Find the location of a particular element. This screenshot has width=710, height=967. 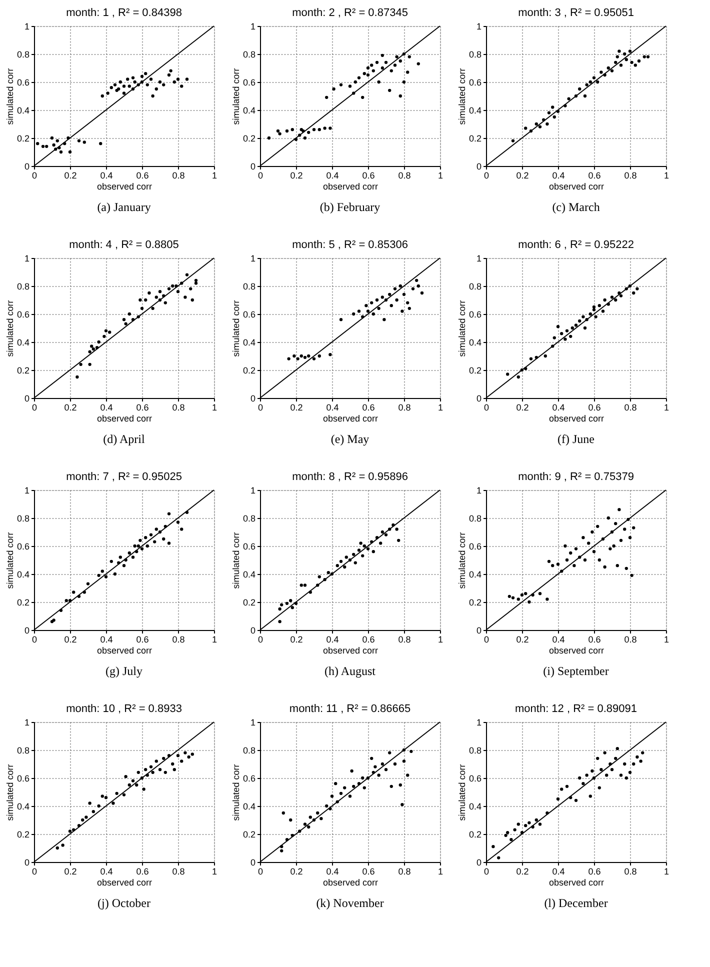

y-tick-label: 0.2 is located at coordinates (475, 835).